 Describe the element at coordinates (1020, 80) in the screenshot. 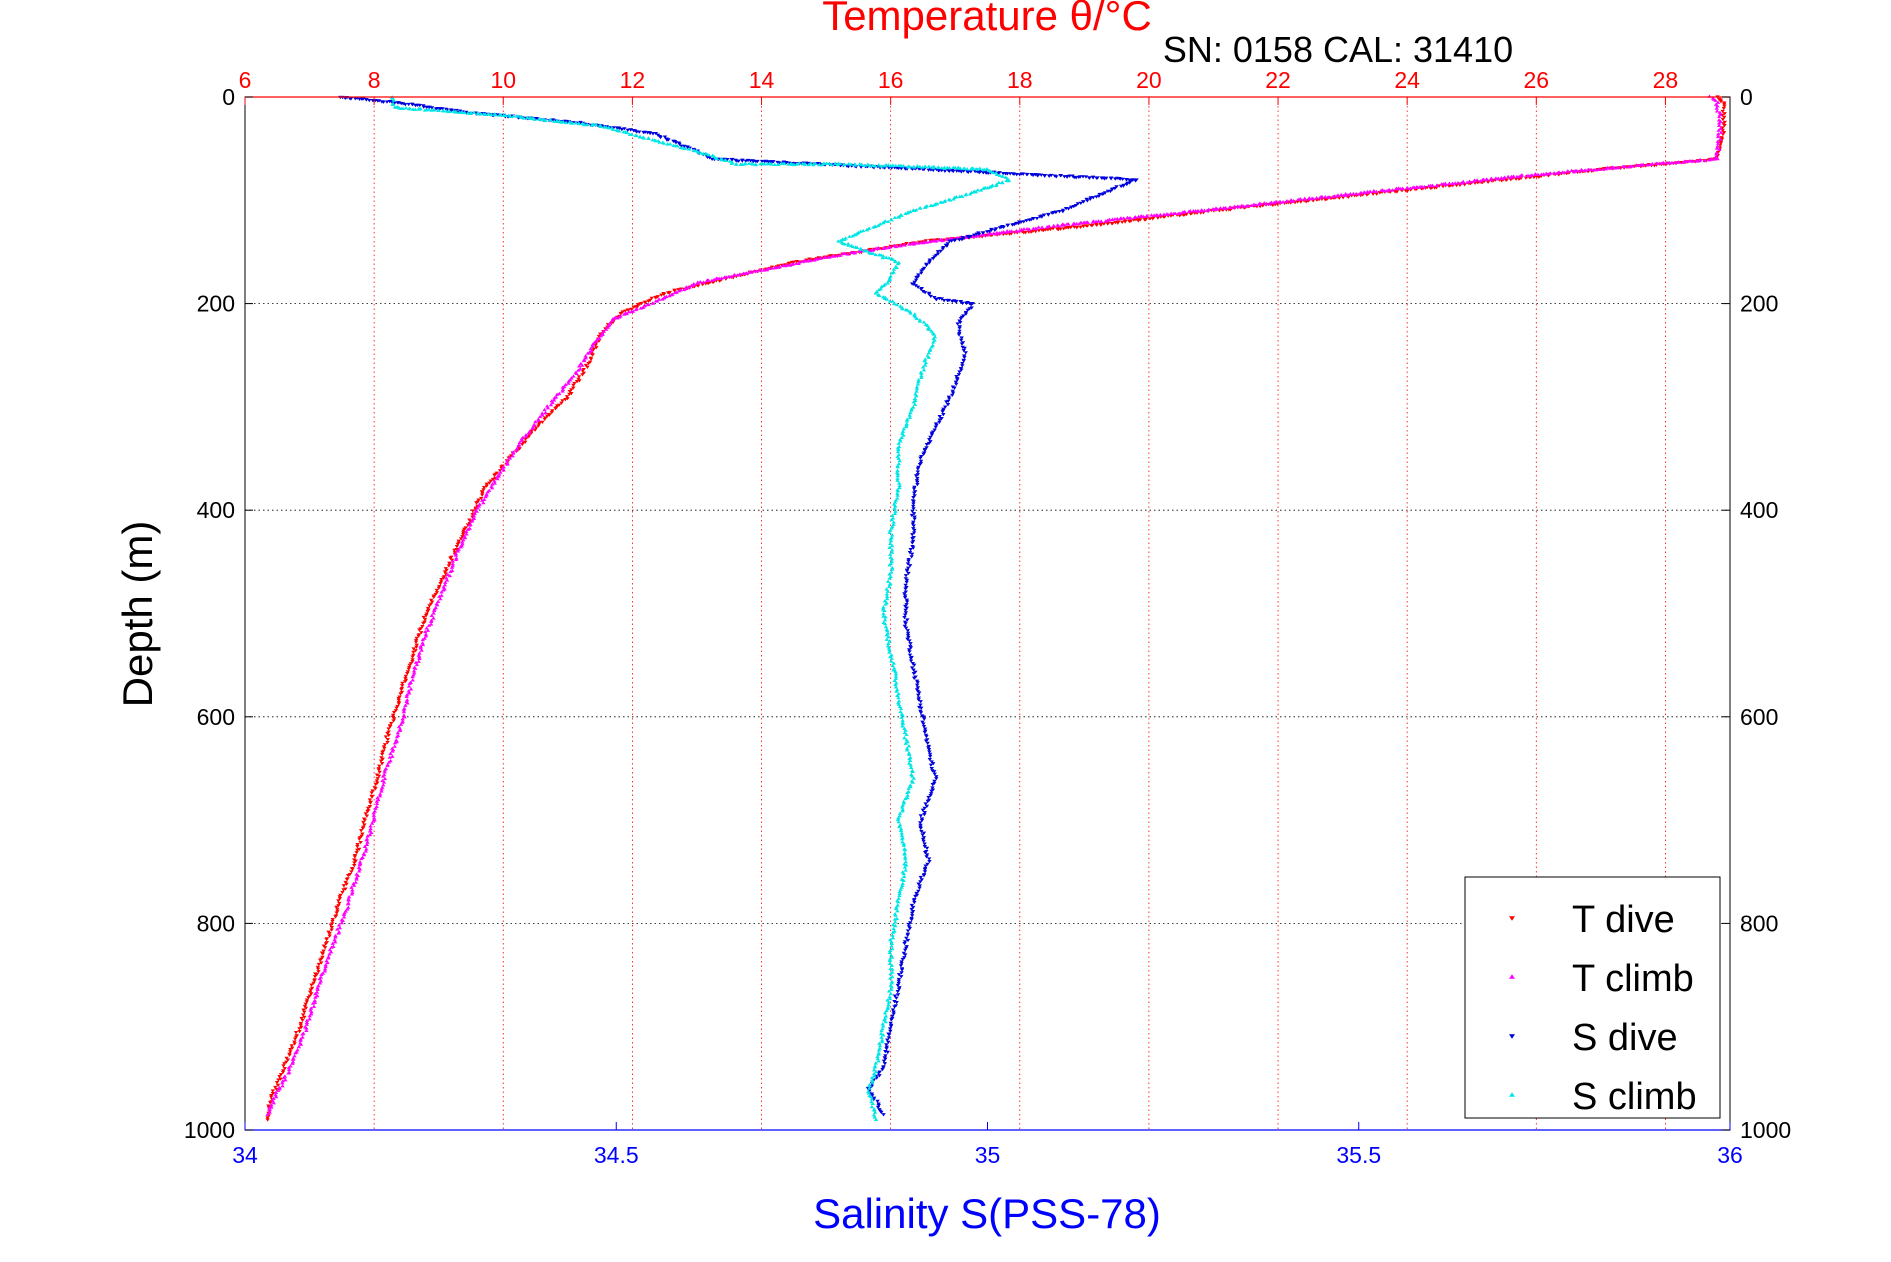

I see `x-top-tick-label: 18` at that location.